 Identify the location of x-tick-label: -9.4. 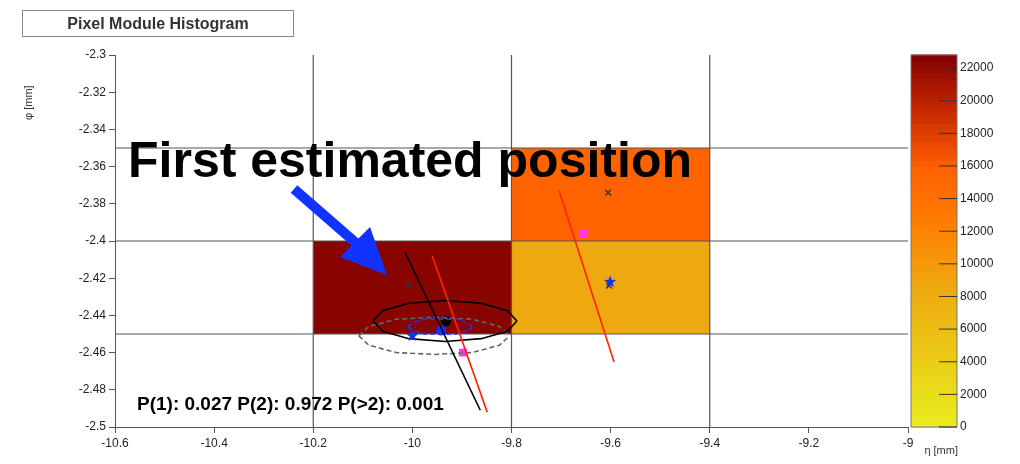
(710, 442).